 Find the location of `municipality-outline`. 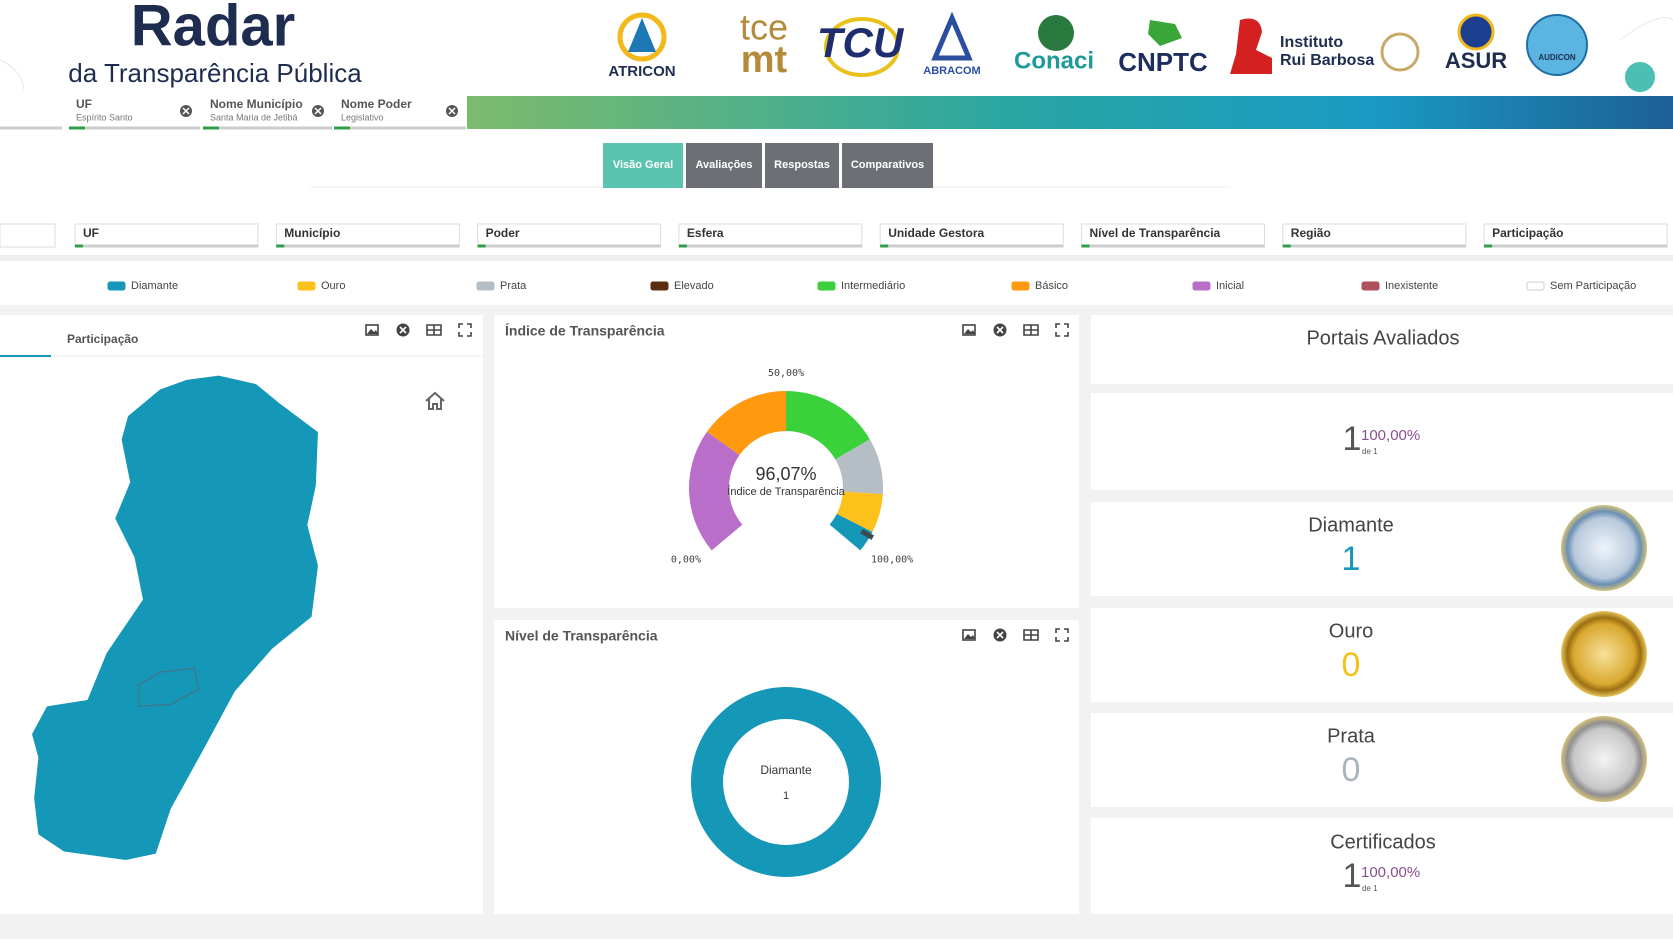

municipality-outline is located at coordinates (169, 687).